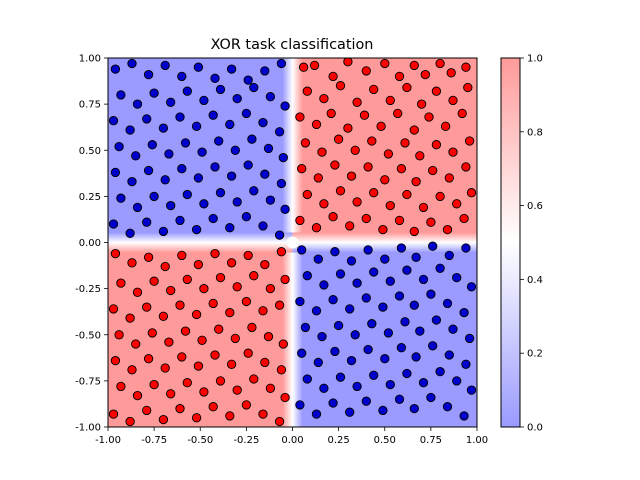 This screenshot has width=640, height=480. I want to click on colorbar-tick-label: 0.4, so click(535, 280).